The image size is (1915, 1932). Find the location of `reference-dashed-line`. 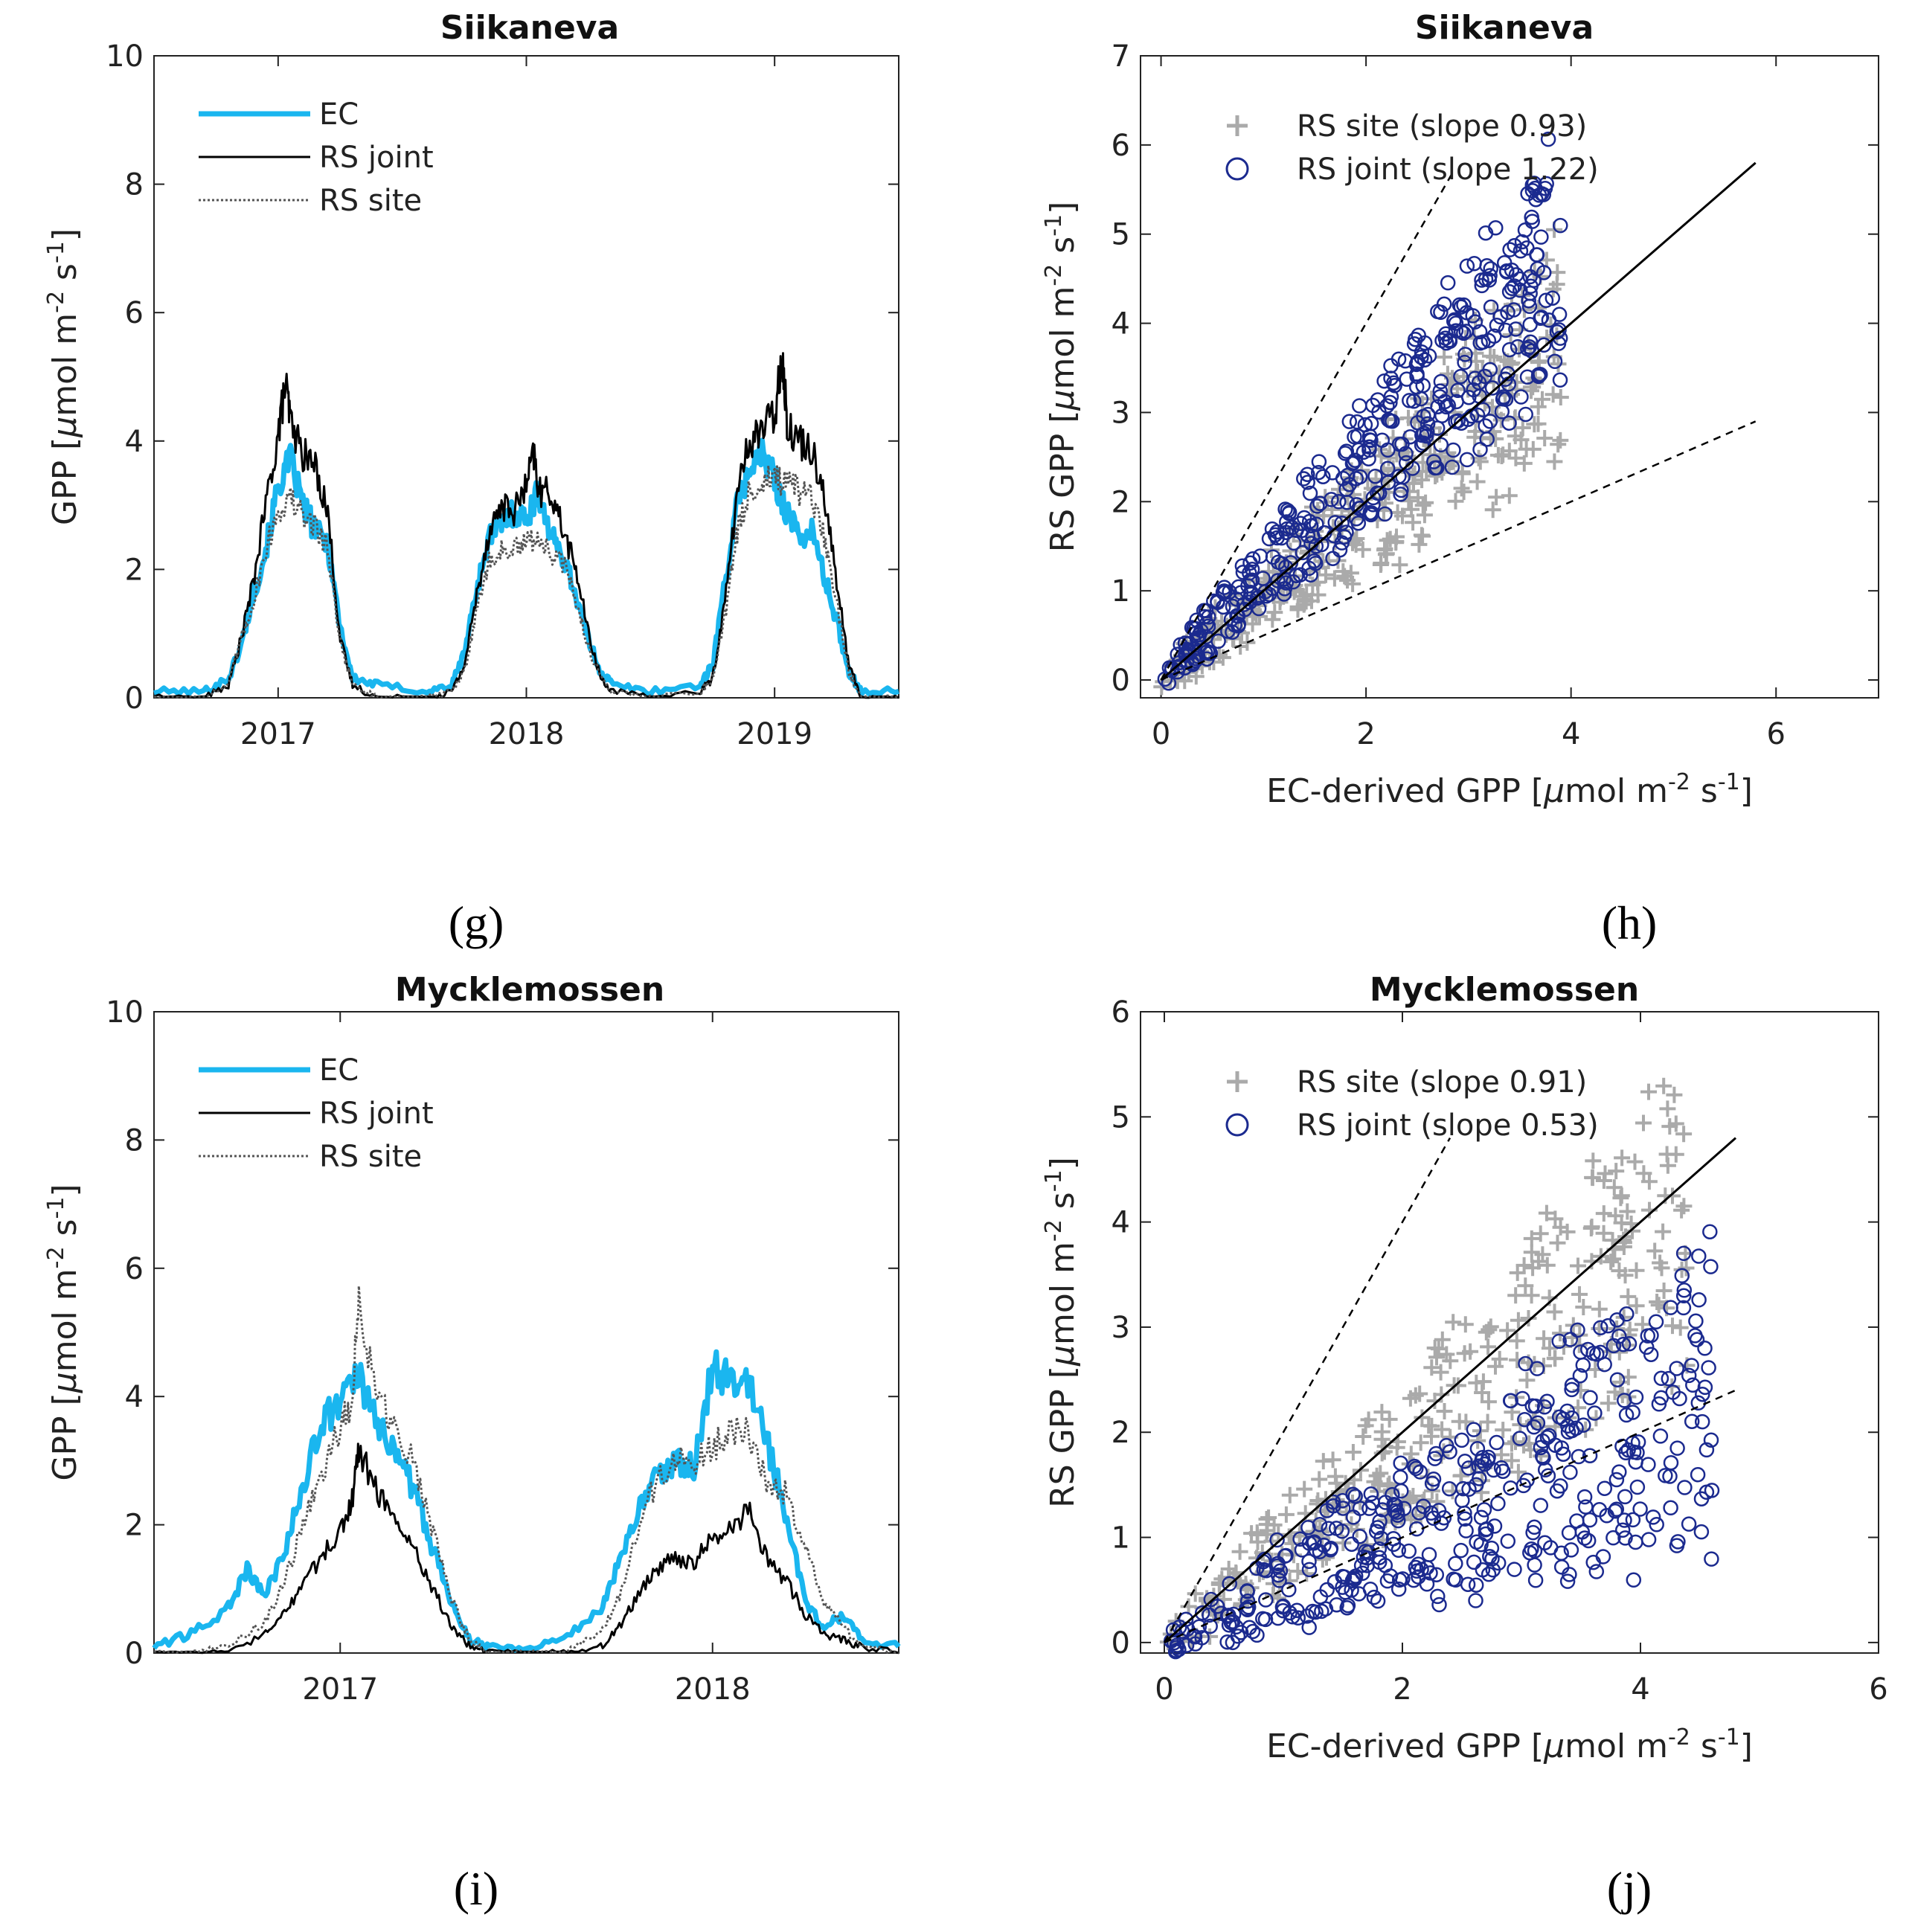

reference-dashed-line is located at coordinates (1459, 550).